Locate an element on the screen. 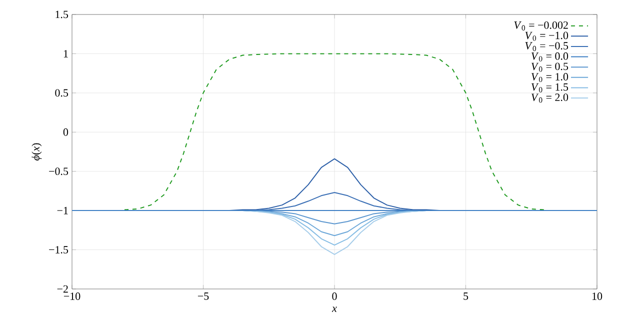 The width and height of the screenshot is (623, 336). x-tick-label: −10 is located at coordinates (72, 296).